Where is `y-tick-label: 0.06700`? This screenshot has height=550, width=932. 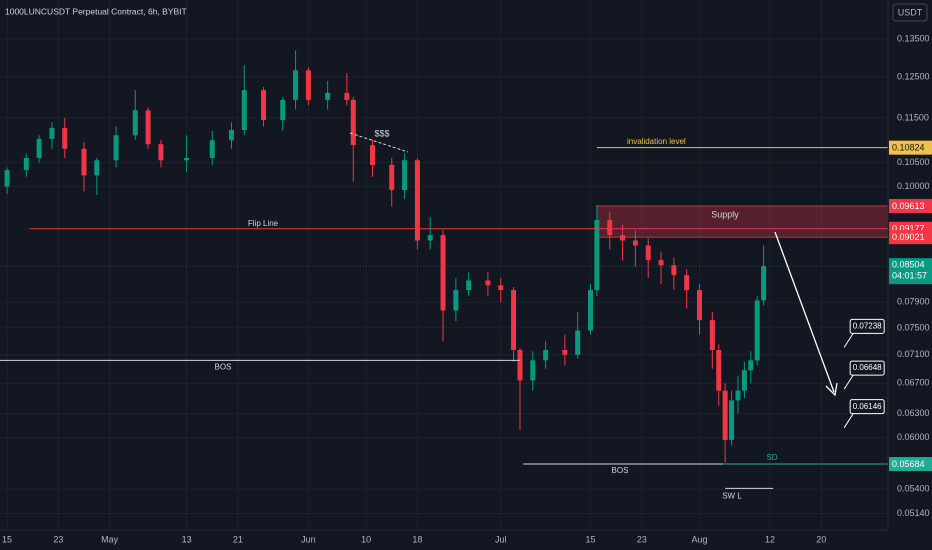 y-tick-label: 0.06700 is located at coordinates (913, 383).